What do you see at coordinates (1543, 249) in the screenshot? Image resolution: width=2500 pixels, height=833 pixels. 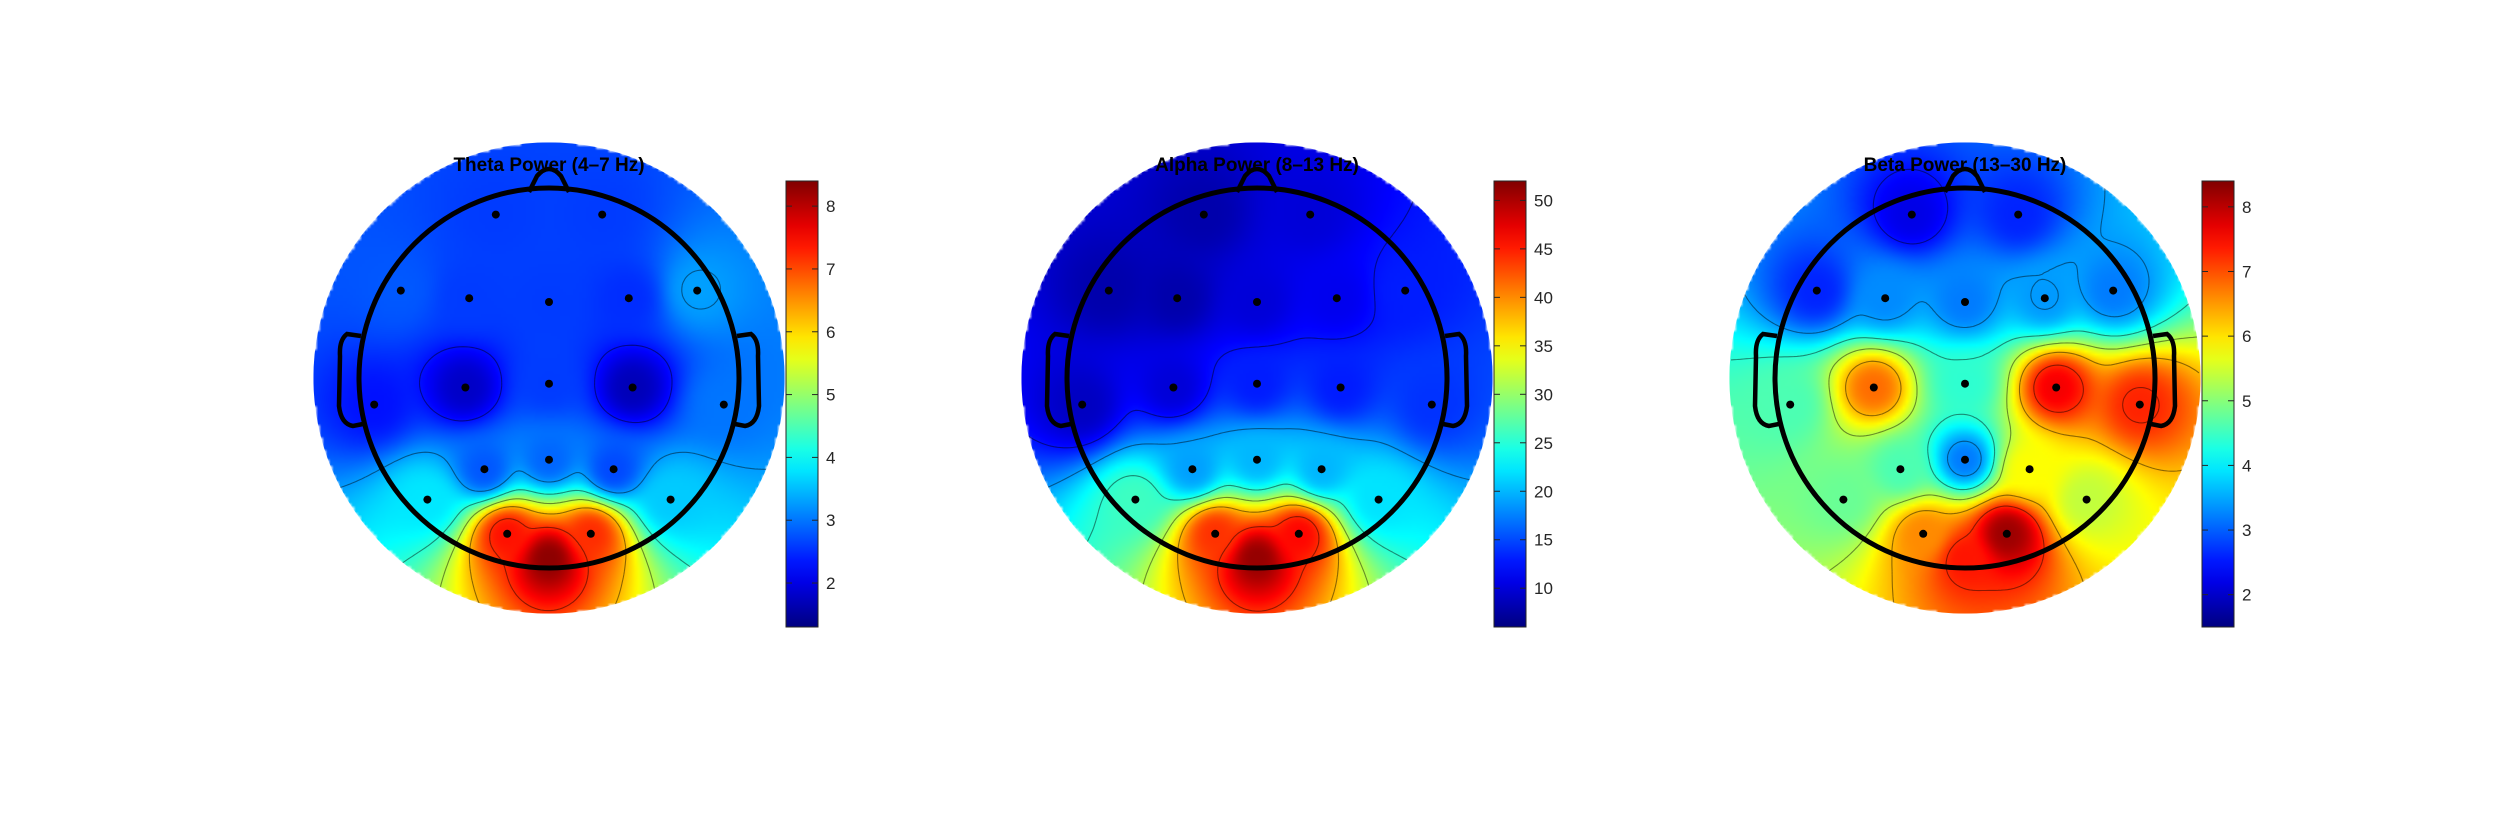 I see `colorbar-tick-label: 45` at bounding box center [1543, 249].